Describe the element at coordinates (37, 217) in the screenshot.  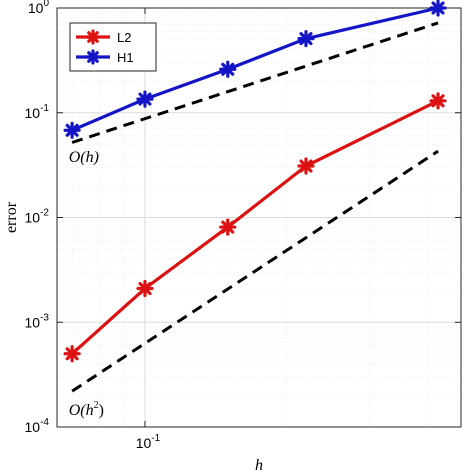
I see `y-tick-label: 10⁻²` at that location.